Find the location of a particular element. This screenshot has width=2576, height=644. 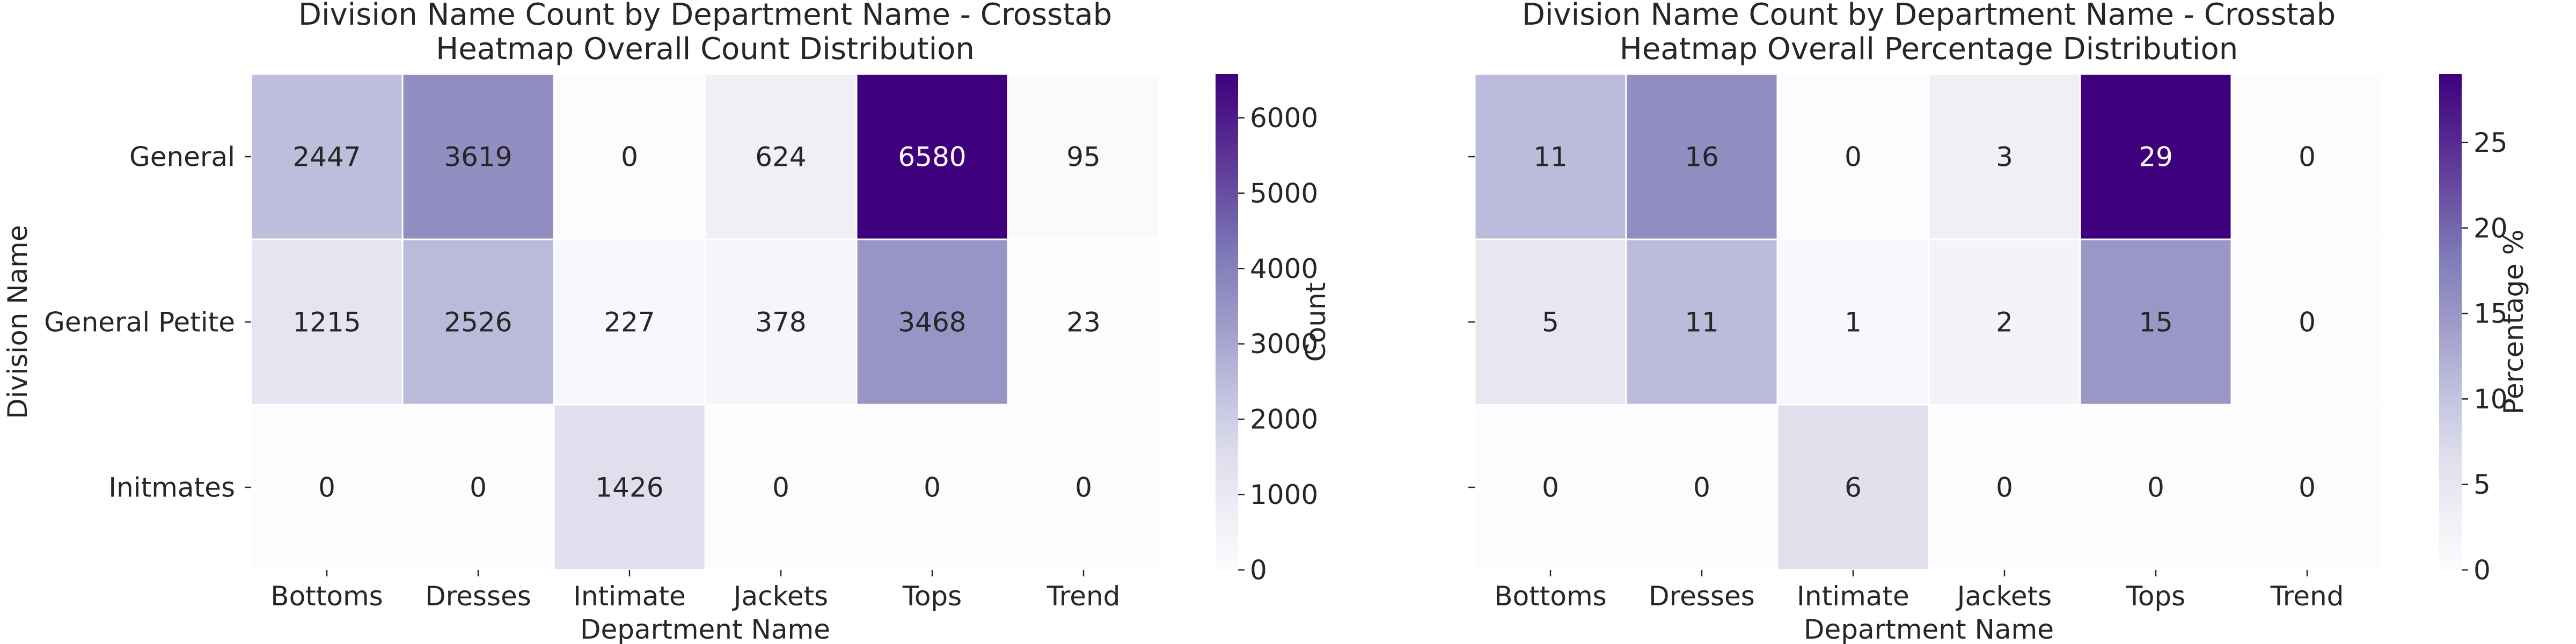

colorbar-label: Count is located at coordinates (1315, 322).